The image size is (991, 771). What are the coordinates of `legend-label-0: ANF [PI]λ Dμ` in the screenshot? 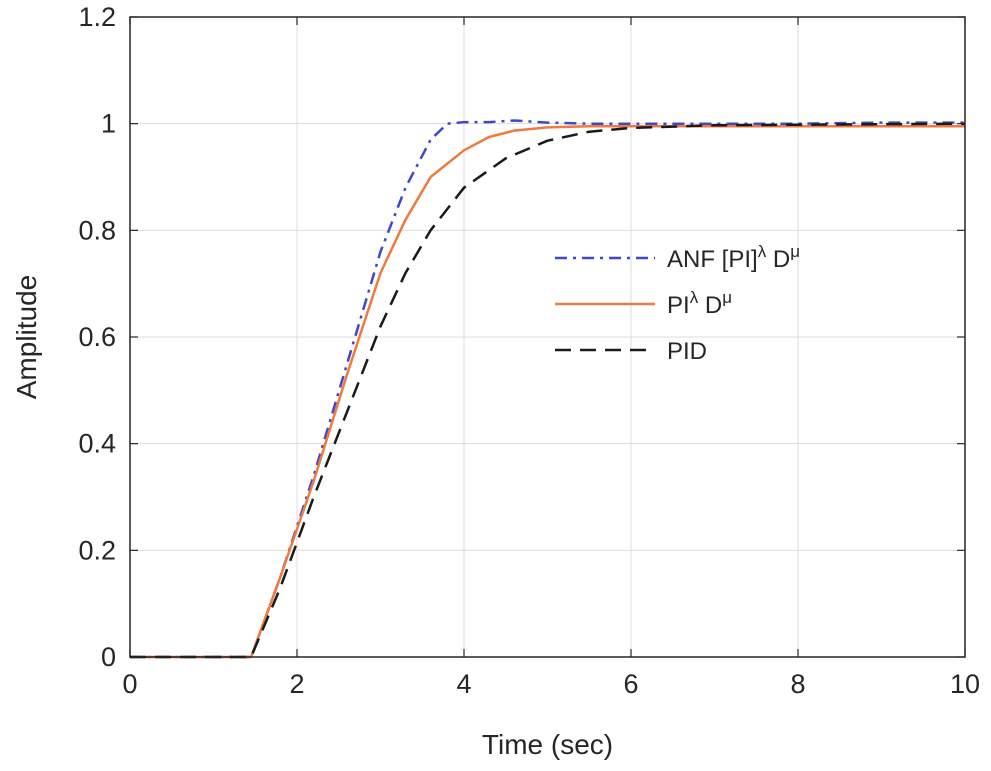 It's located at (733, 257).